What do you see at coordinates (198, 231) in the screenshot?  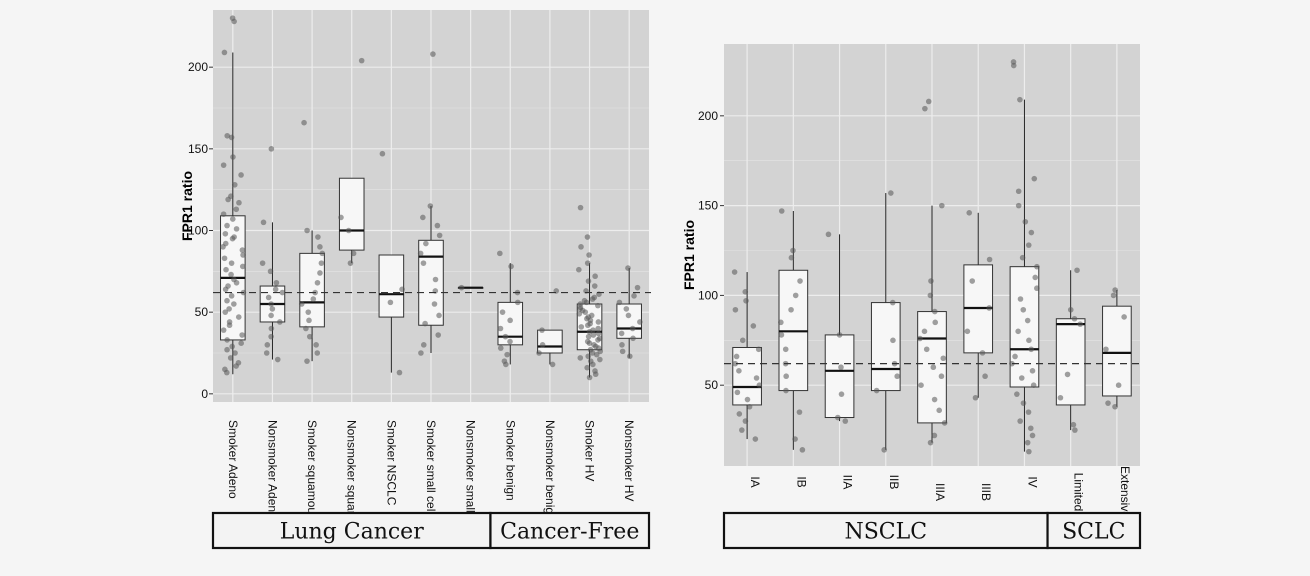 I see `y-tick-label: 100` at bounding box center [198, 231].